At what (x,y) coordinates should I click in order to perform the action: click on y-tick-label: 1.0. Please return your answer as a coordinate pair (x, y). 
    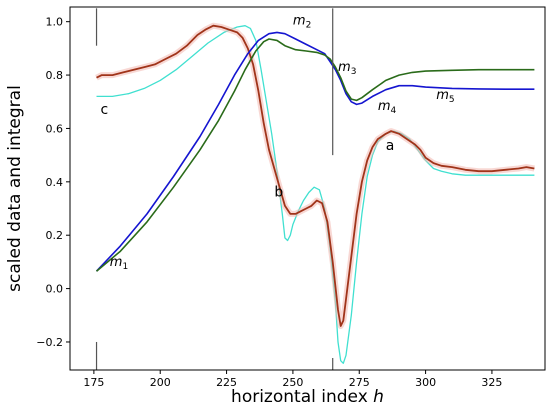
    Looking at the image, I should click on (55, 22).